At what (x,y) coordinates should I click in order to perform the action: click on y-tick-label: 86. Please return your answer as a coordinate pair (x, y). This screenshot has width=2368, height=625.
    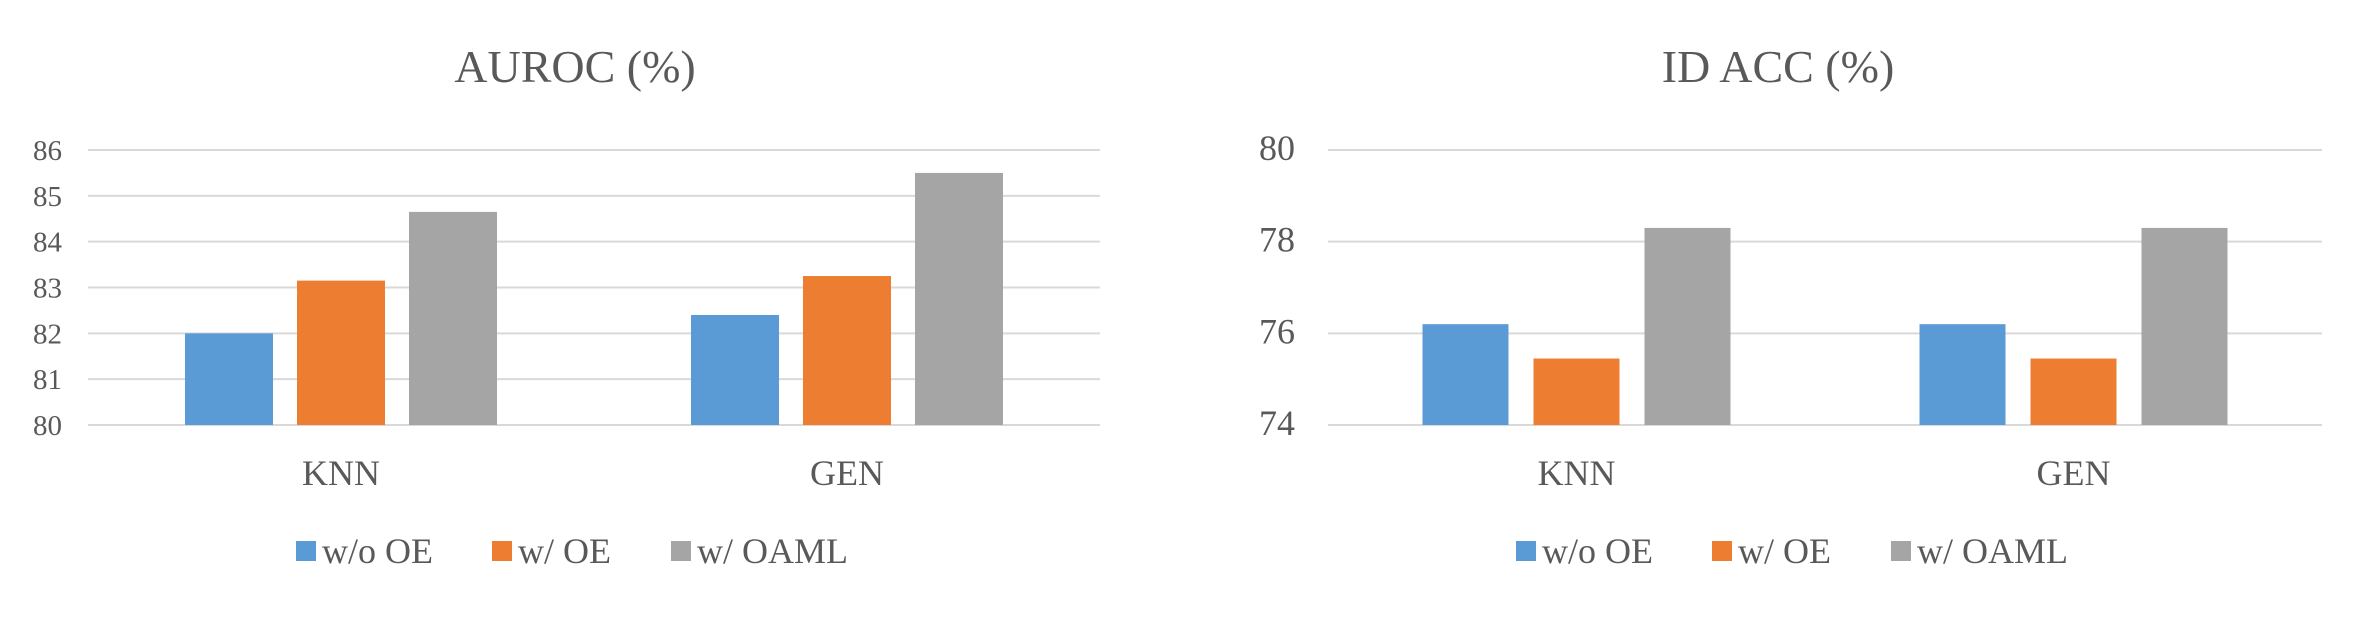
    Looking at the image, I should click on (47, 151).